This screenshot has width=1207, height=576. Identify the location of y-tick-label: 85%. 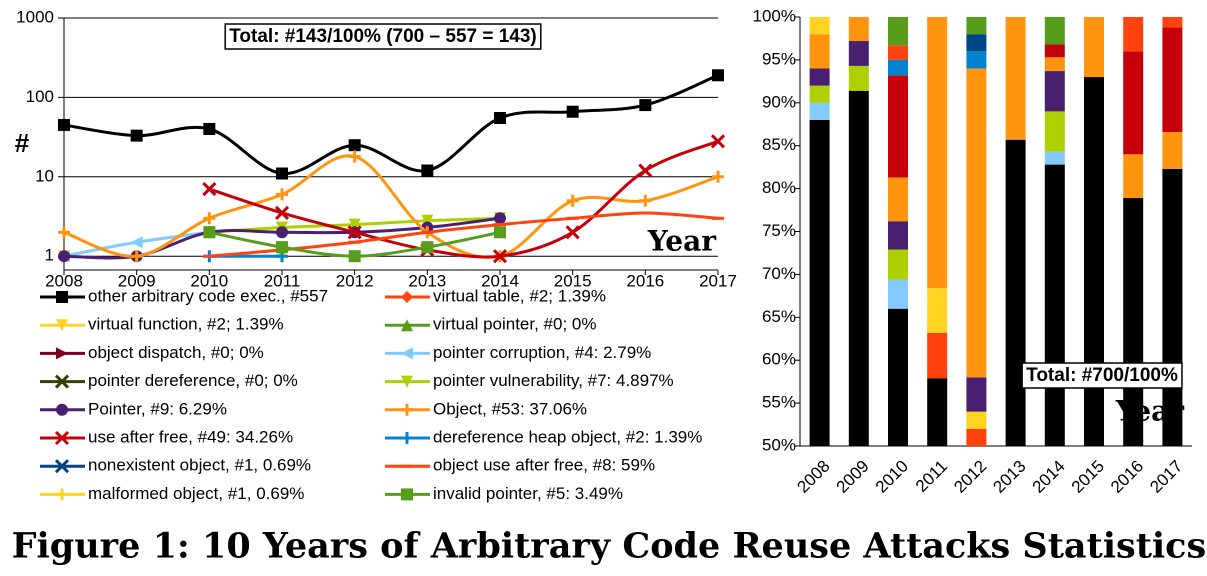
(779, 144).